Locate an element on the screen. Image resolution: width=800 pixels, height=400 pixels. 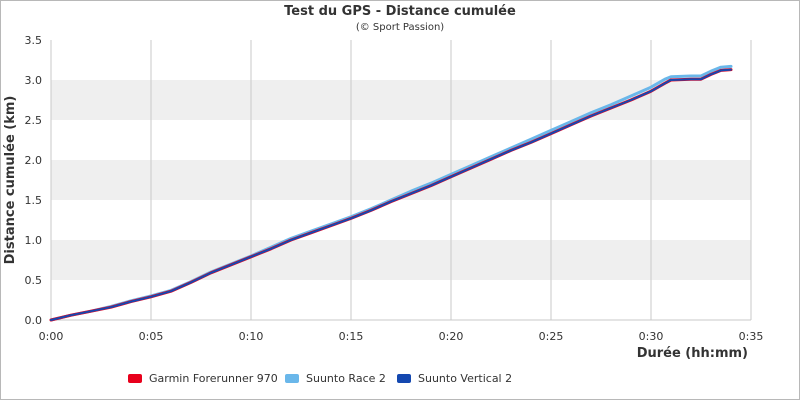
y-axis-title: Distance cumulée (km) is located at coordinates (10, 180).